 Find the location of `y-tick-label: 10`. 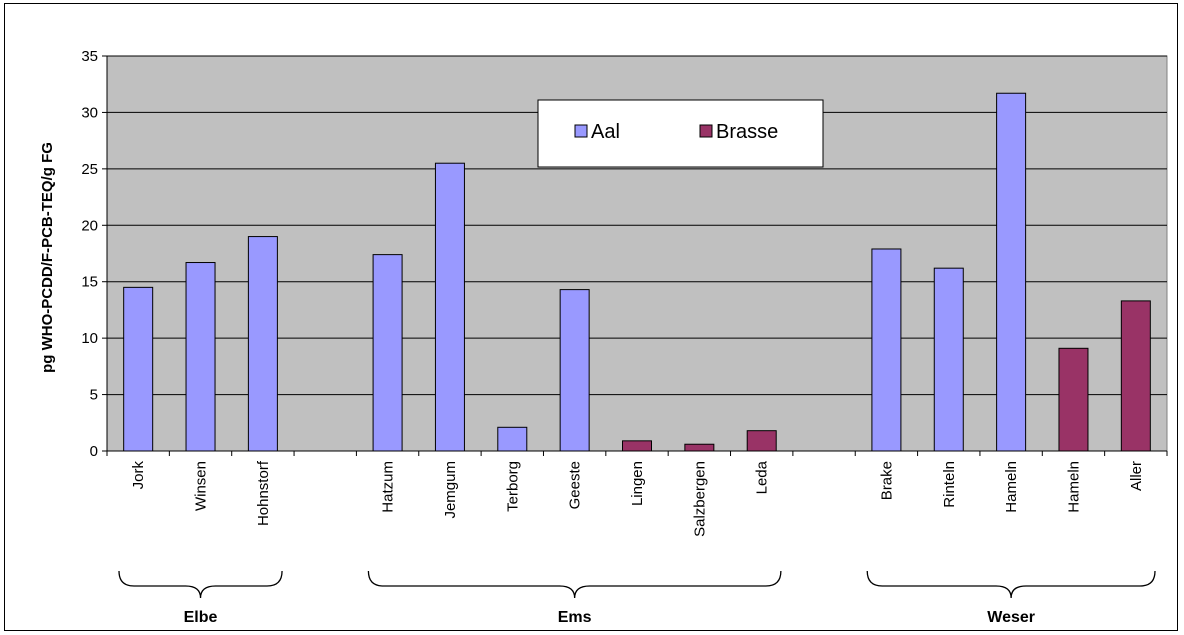

y-tick-label: 10 is located at coordinates (89, 338).